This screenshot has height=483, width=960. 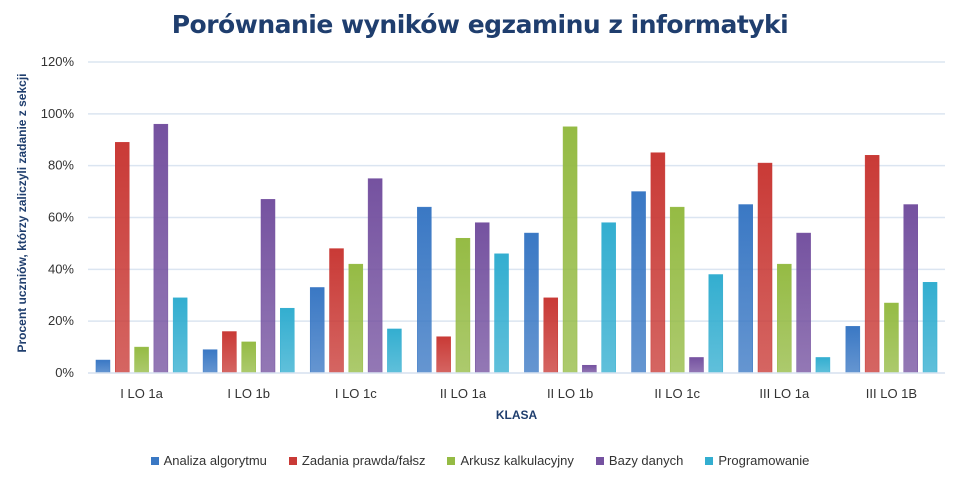 I want to click on legend-label: Programowanie, so click(x=764, y=460).